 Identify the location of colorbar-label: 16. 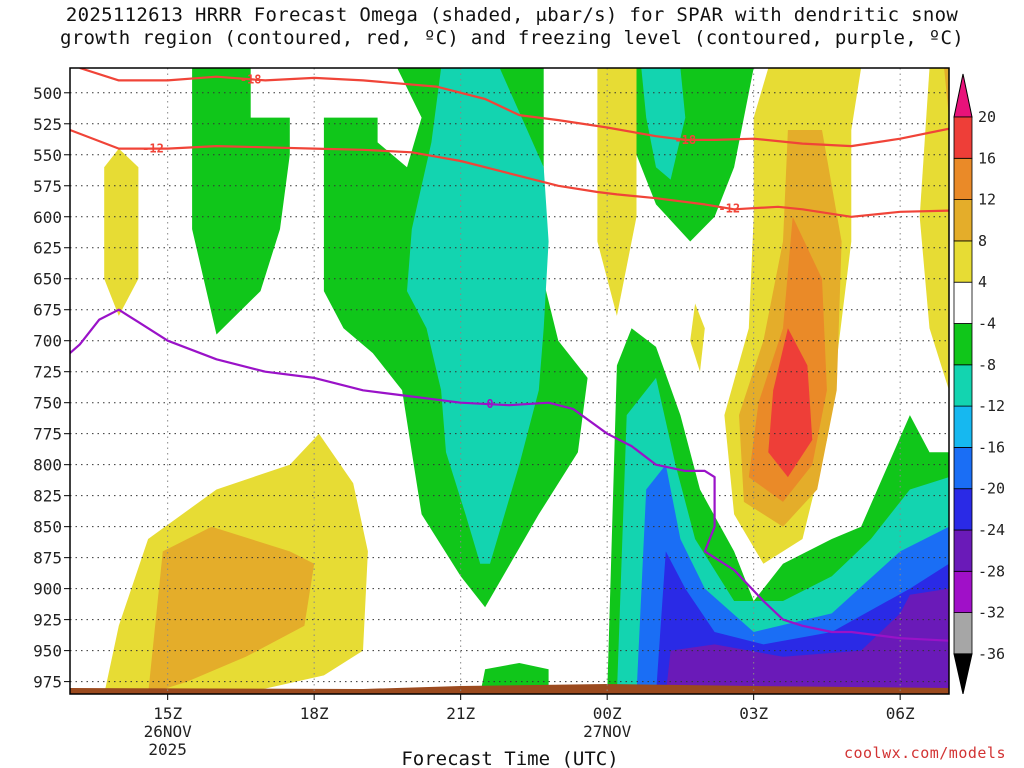
(987, 158).